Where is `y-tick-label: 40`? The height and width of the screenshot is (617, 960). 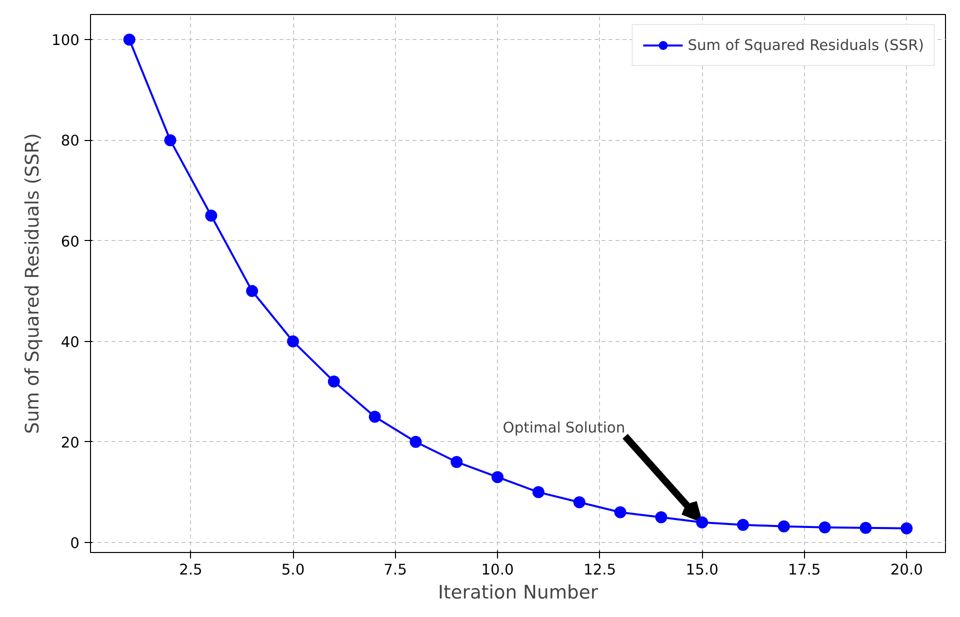 y-tick-label: 40 is located at coordinates (70, 342).